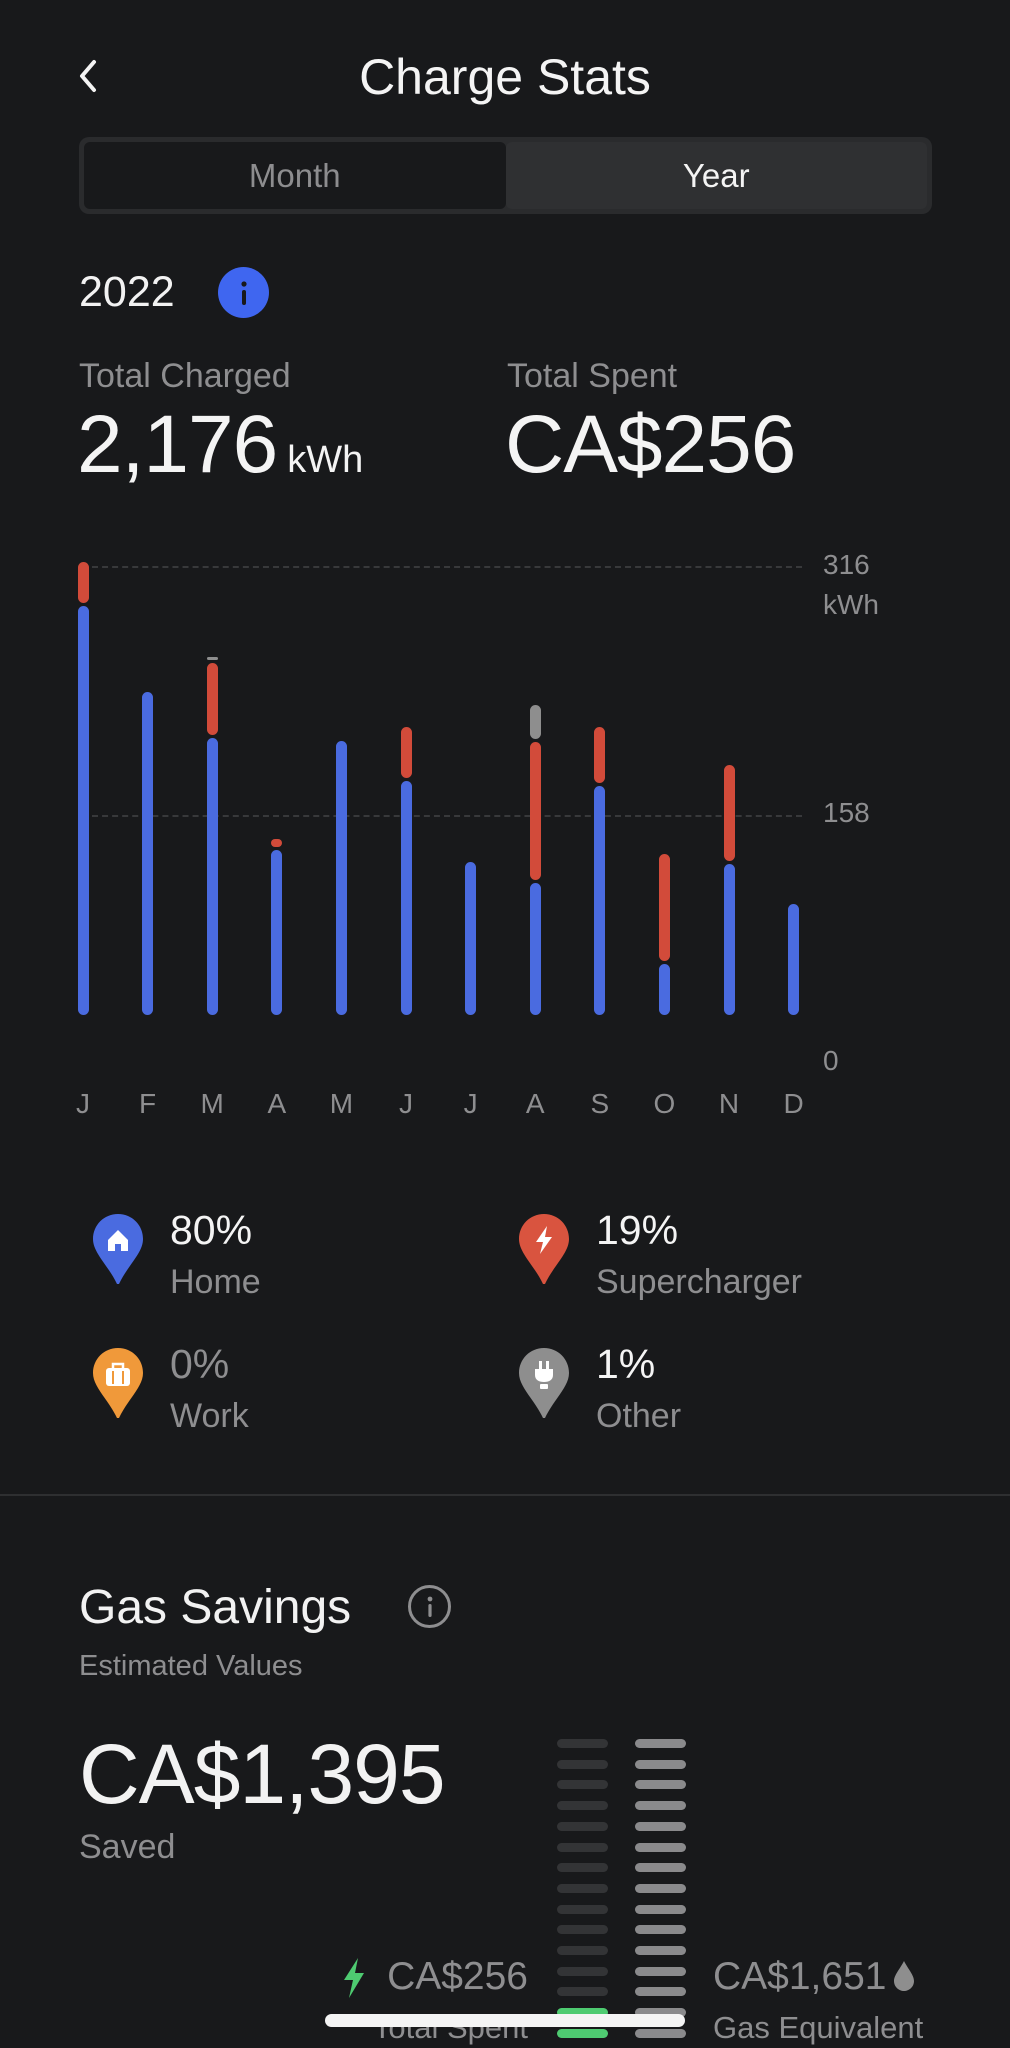 Image resolution: width=1010 pixels, height=2048 pixels. Describe the element at coordinates (354, 1978) in the screenshot. I see `bolt-icon` at that location.